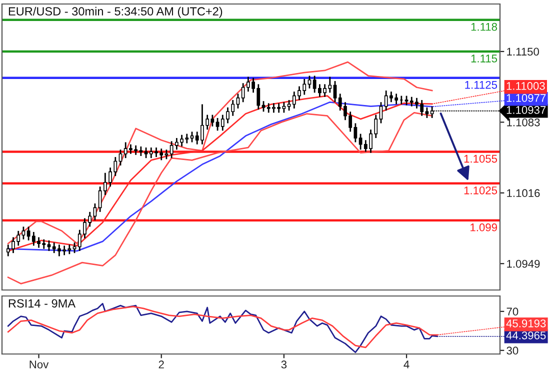 This screenshot has height=374, width=553. What do you see at coordinates (481, 84) in the screenshot?
I see `ref-line-label: 1.1125` at bounding box center [481, 84].